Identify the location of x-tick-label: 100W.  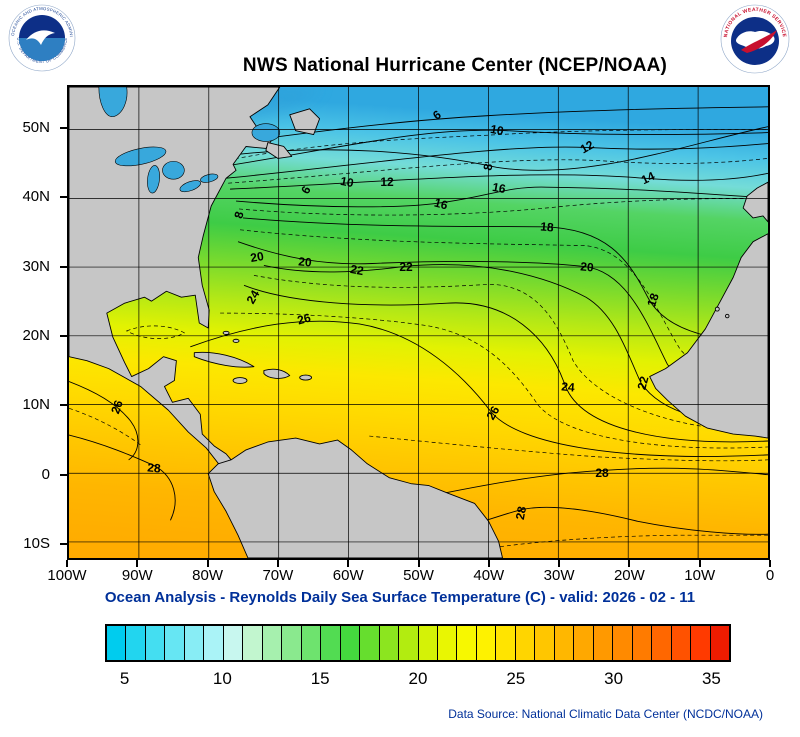
(67, 575).